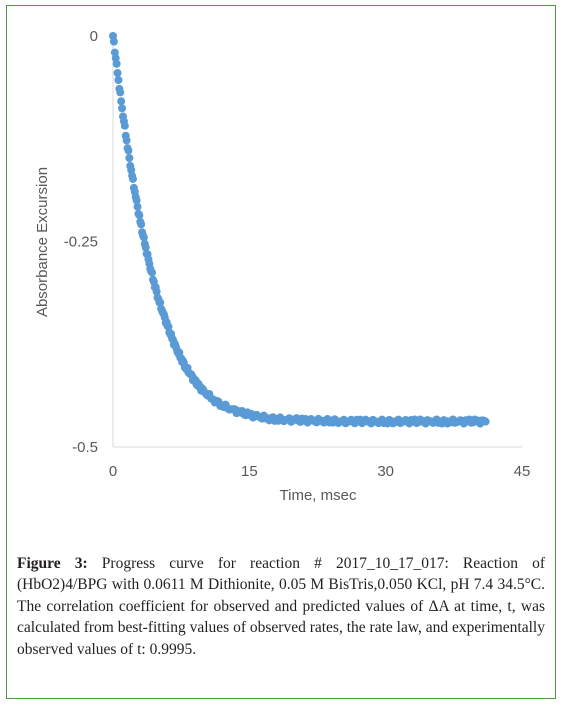 The width and height of the screenshot is (564, 706). I want to click on x-tick-label: 30, so click(385, 471).